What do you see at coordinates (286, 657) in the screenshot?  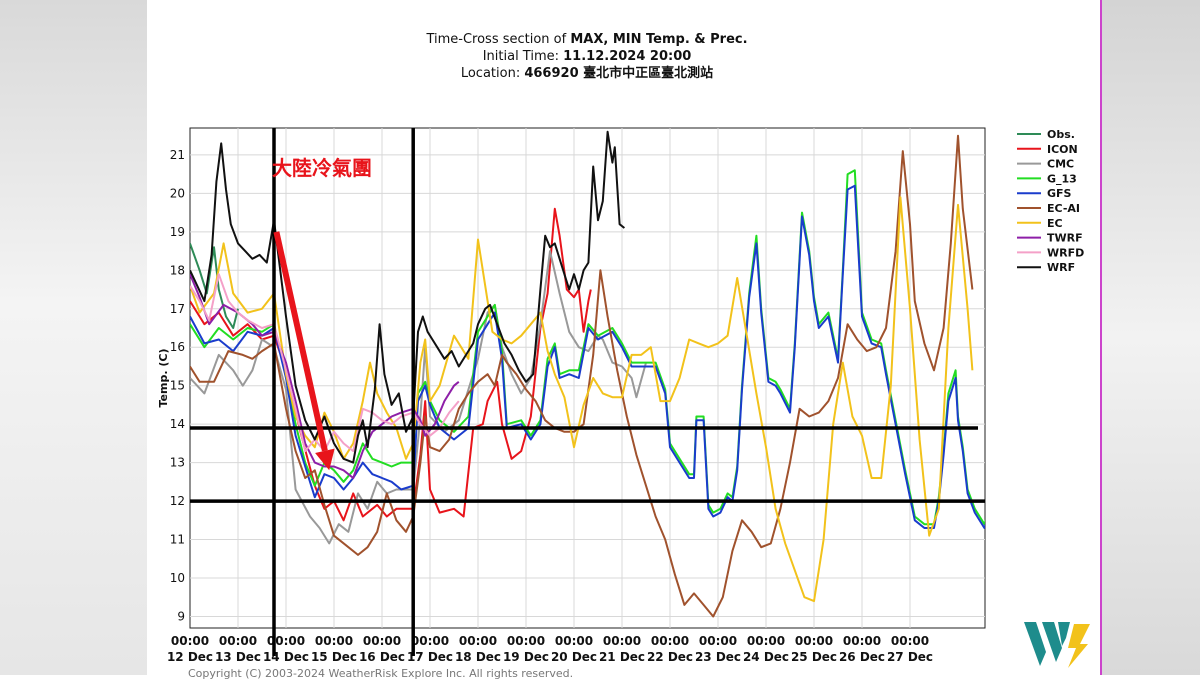 I see `x-tick-date: 14 Dec` at bounding box center [286, 657].